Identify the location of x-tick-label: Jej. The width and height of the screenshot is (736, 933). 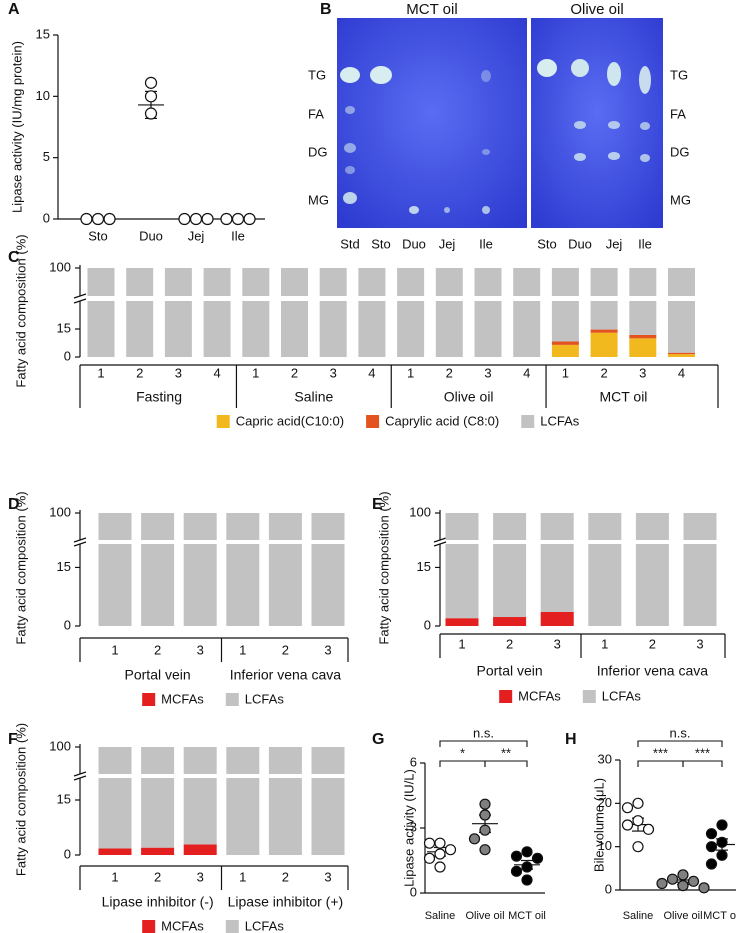
(196, 235).